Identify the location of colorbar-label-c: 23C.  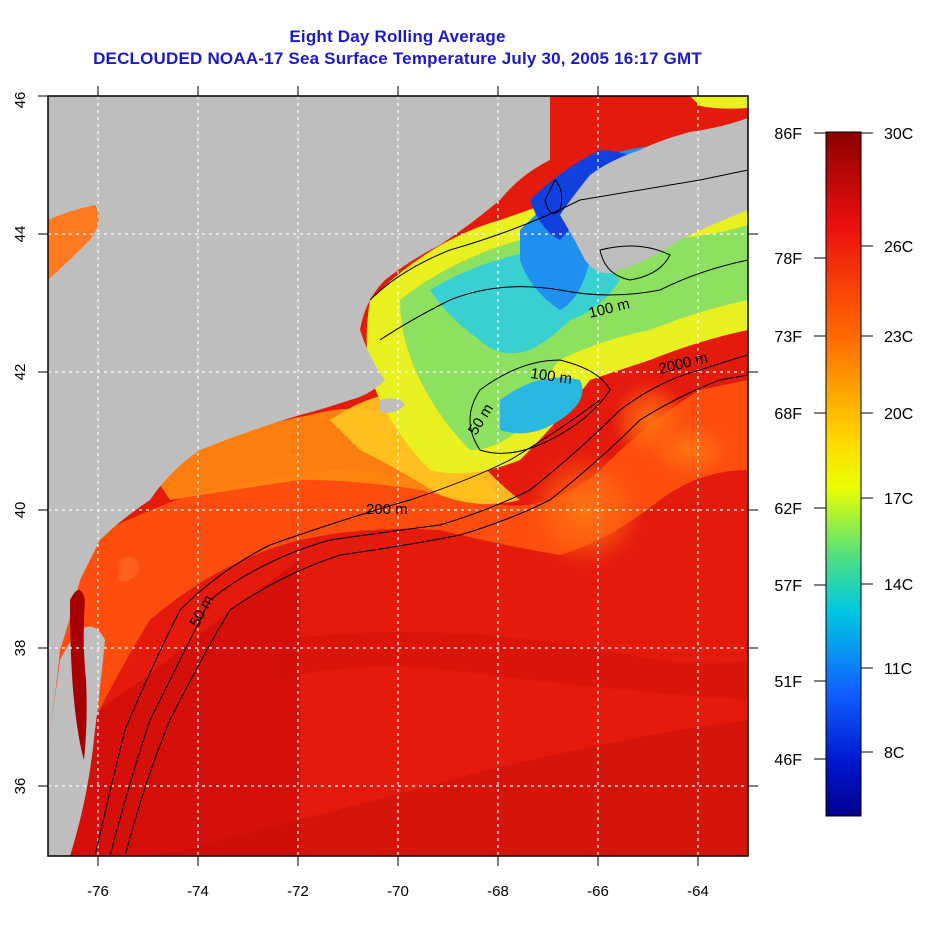
(898, 337).